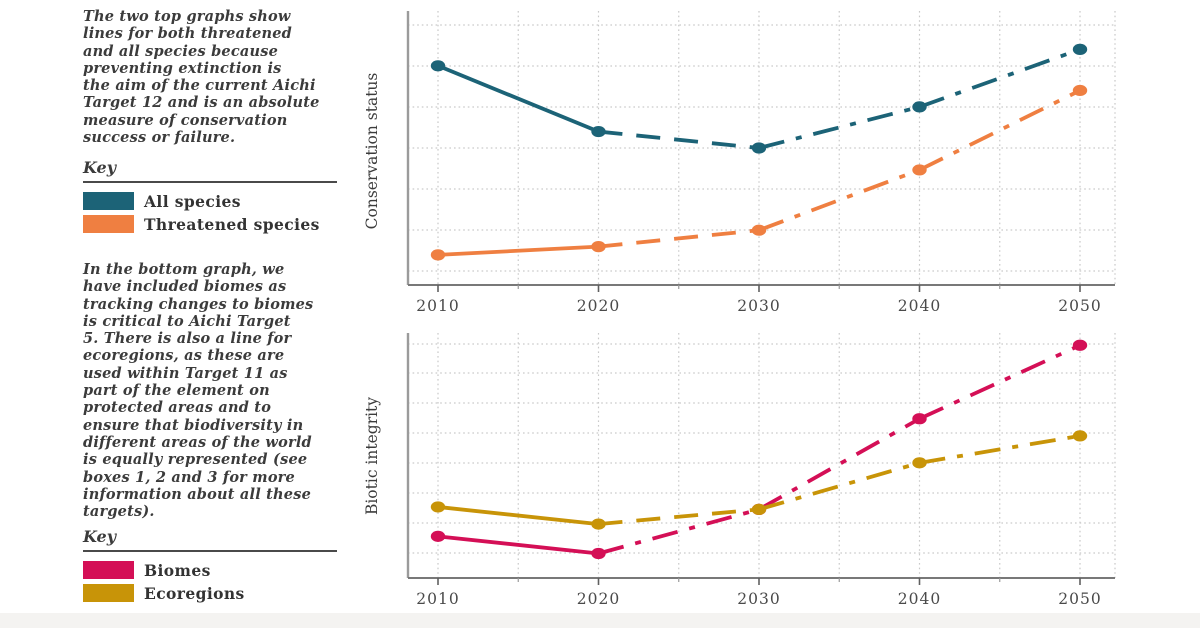  What do you see at coordinates (372, 151) in the screenshot?
I see `y-axis-label: Conservation status` at bounding box center [372, 151].